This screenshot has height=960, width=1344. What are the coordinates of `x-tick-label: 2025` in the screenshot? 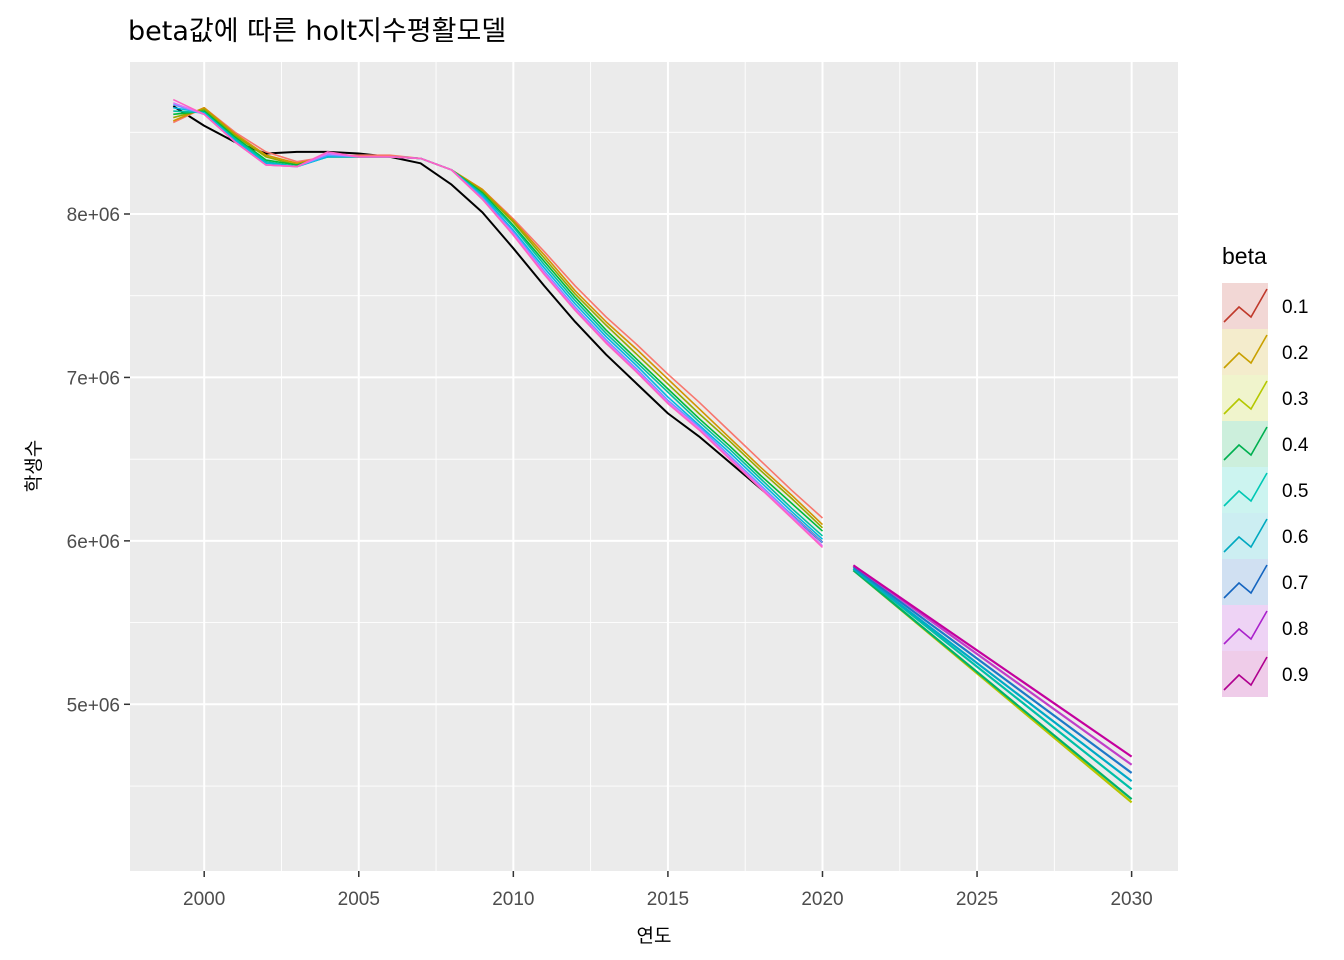 It's located at (977, 899).